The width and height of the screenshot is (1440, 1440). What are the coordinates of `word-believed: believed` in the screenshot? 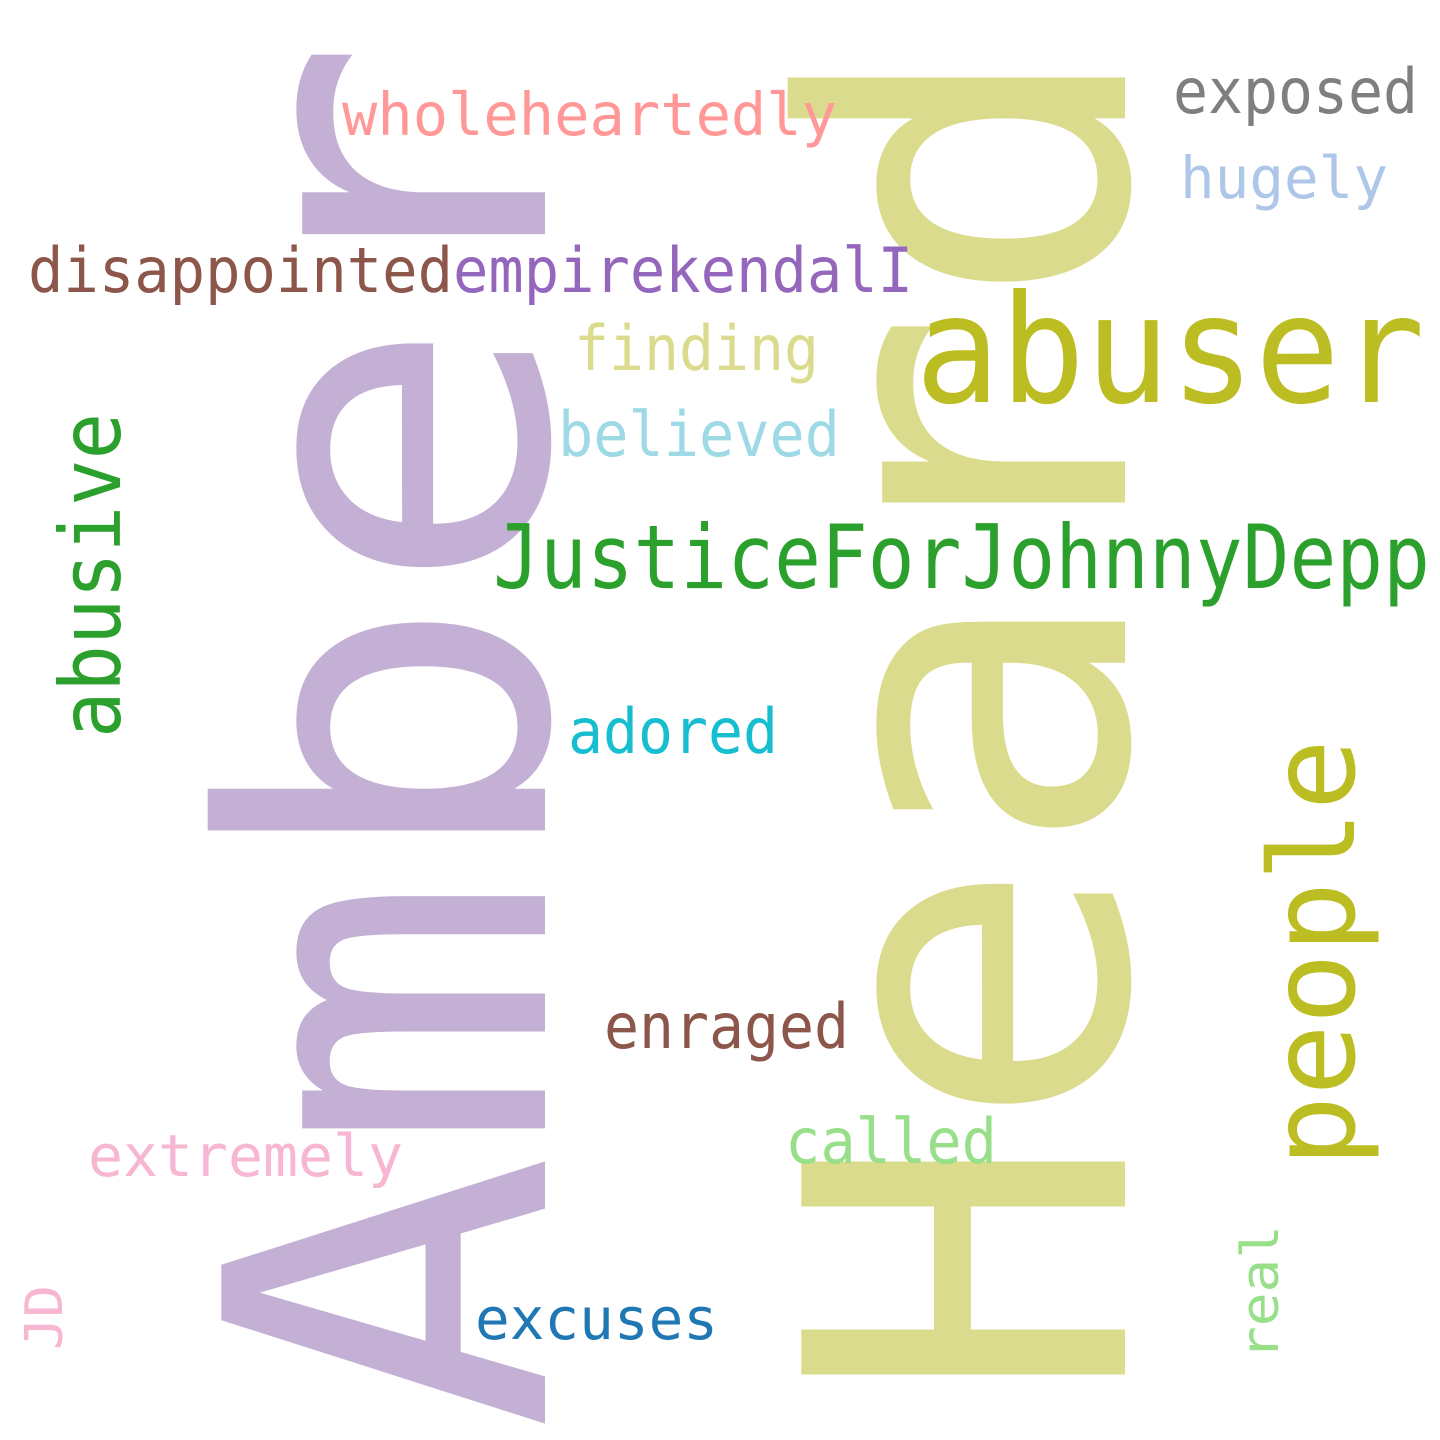 It's located at (699, 434).